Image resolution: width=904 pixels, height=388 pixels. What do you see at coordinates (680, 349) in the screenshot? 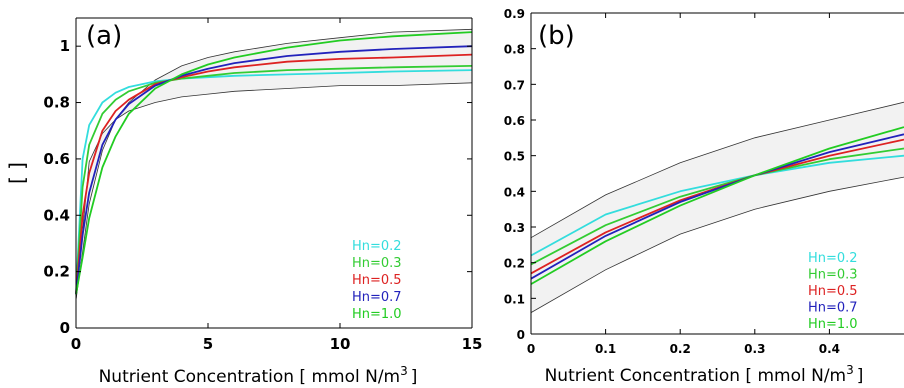
I see `x-tick-label: 0.2` at bounding box center [680, 349].